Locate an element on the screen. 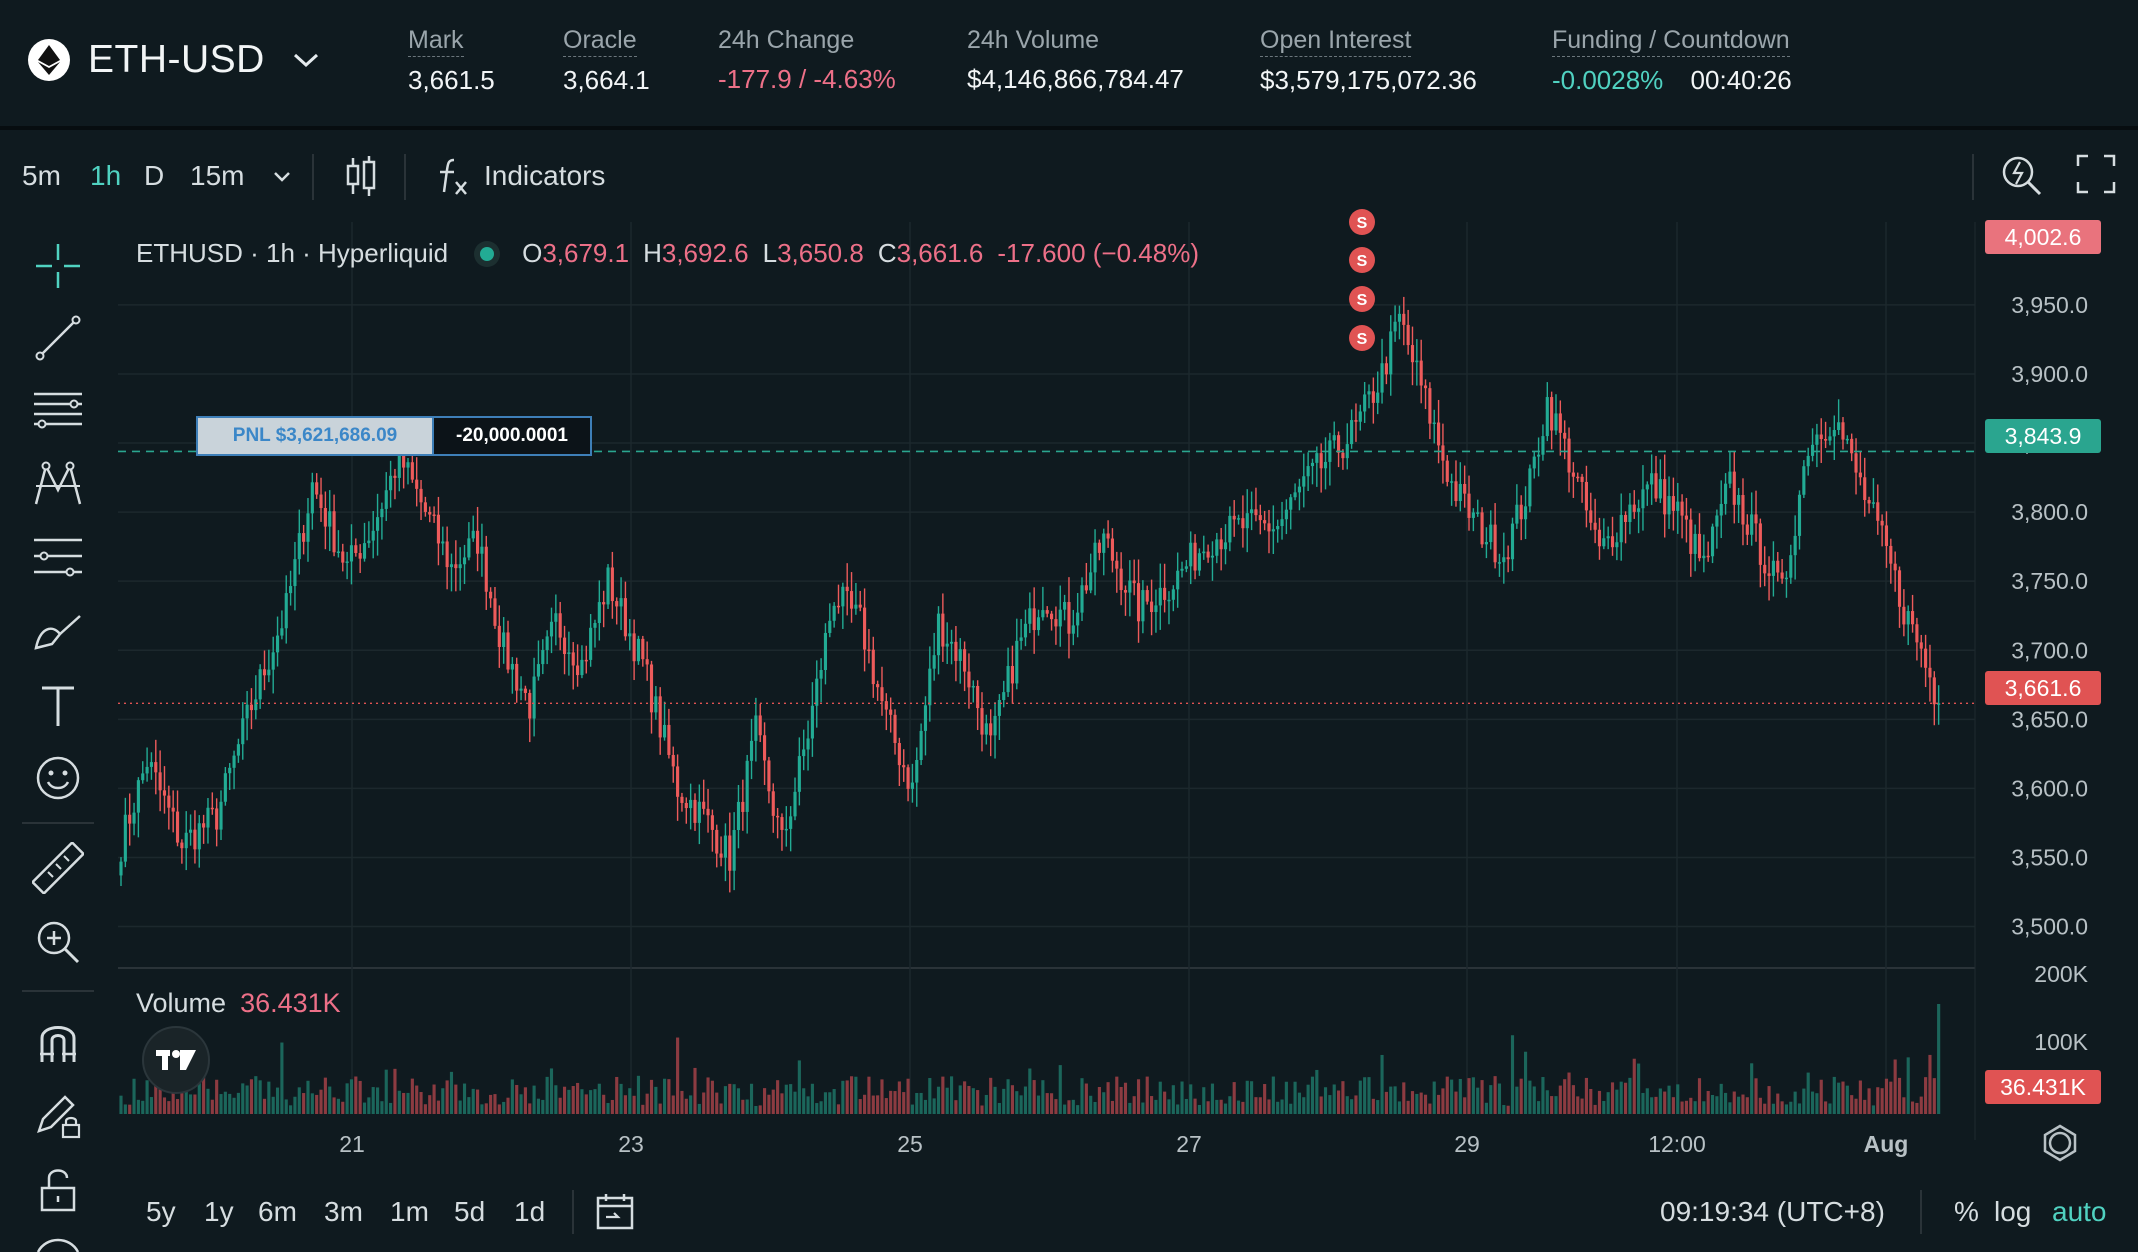 The width and height of the screenshot is (2138, 1252). indicators-button: Indicators is located at coordinates (520, 176).